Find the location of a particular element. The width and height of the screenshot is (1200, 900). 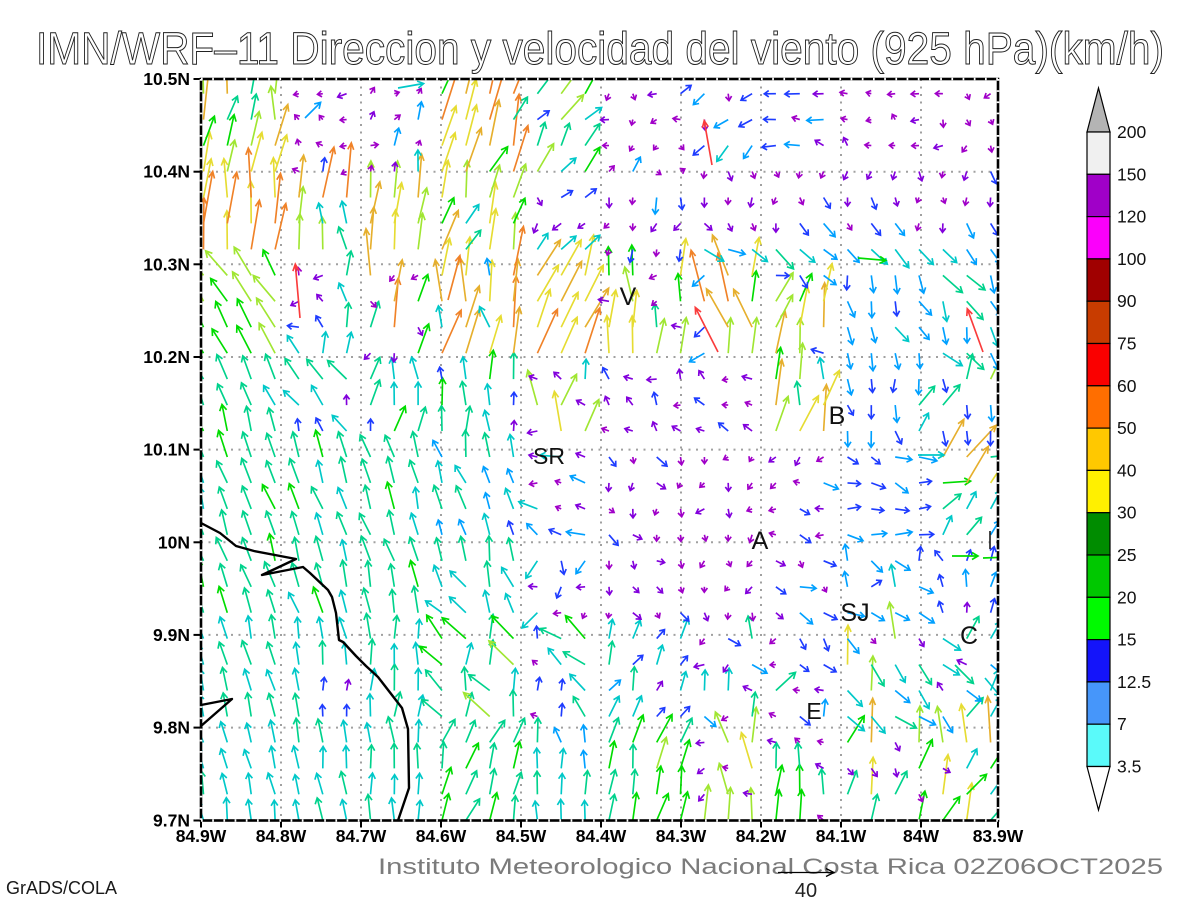

svg-text: 84.7W is located at coordinates (361, 836).